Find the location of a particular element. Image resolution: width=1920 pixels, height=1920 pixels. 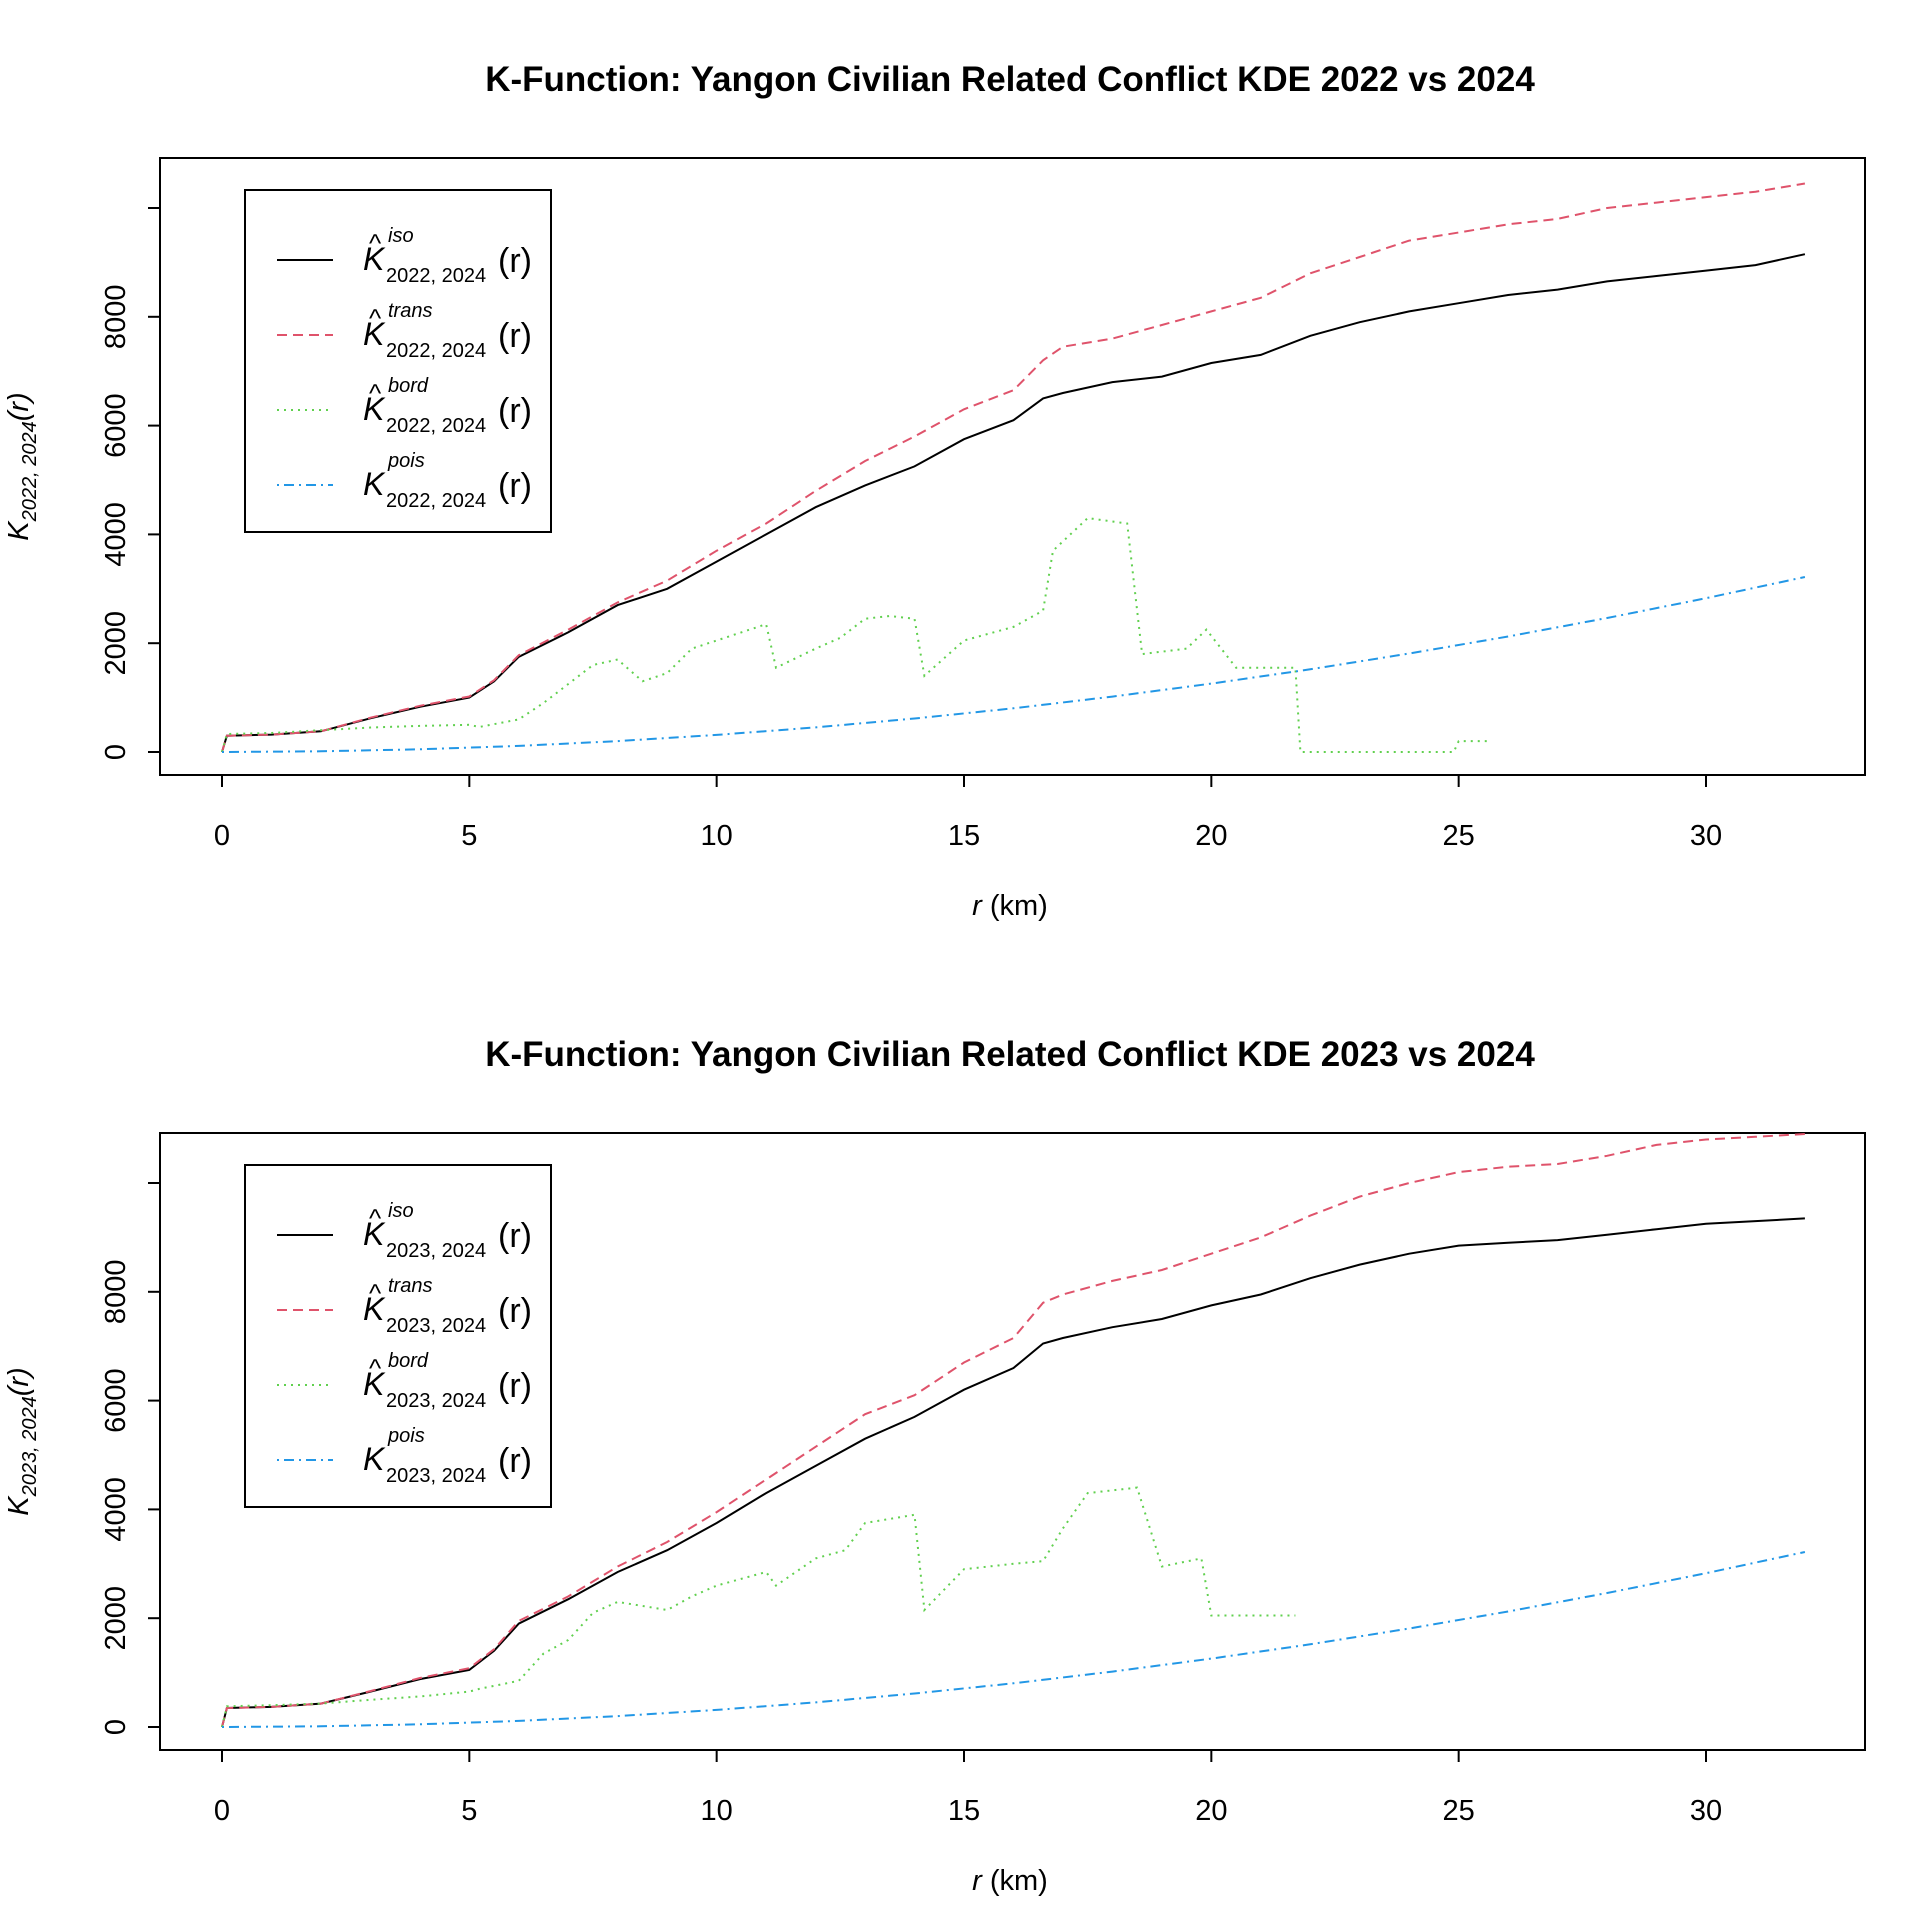

y-axis-sub: 2022, 2024 is located at coordinates (30, 471).